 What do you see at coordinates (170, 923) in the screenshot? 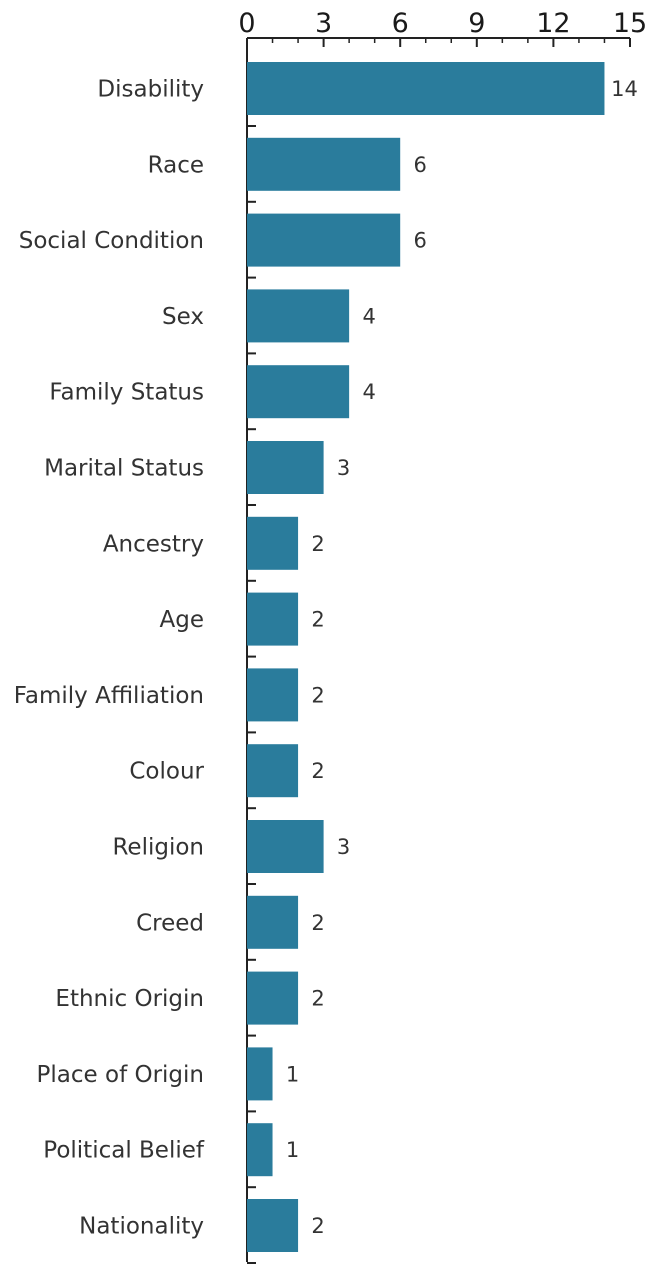
I see `category-label: Creed` at bounding box center [170, 923].